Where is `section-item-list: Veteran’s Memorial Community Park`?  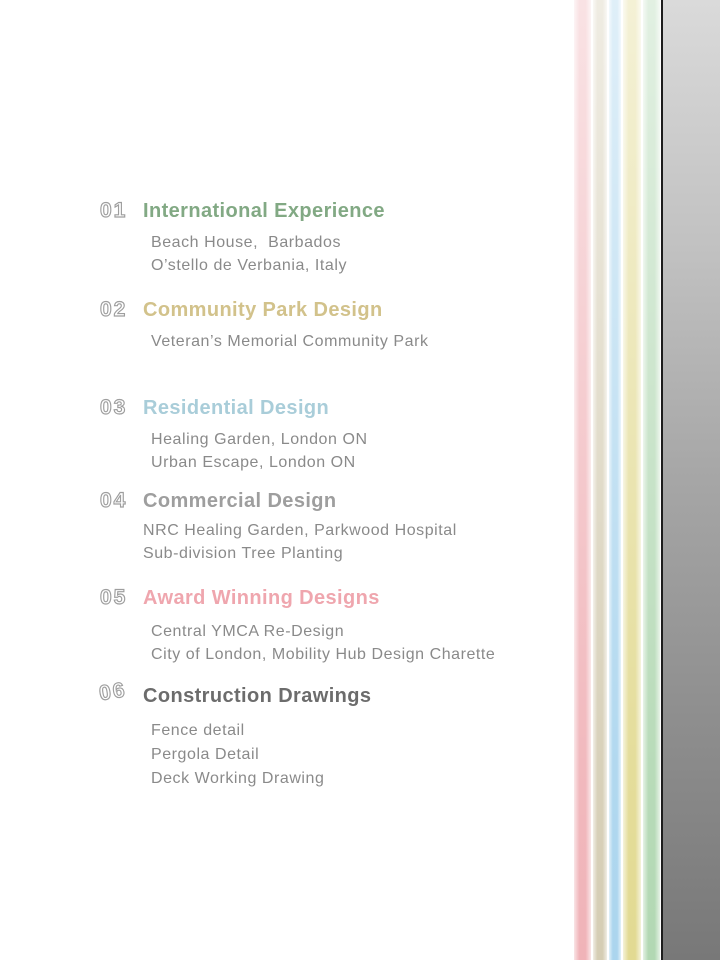
section-item-list: Veteran’s Memorial Community Park is located at coordinates (351, 341).